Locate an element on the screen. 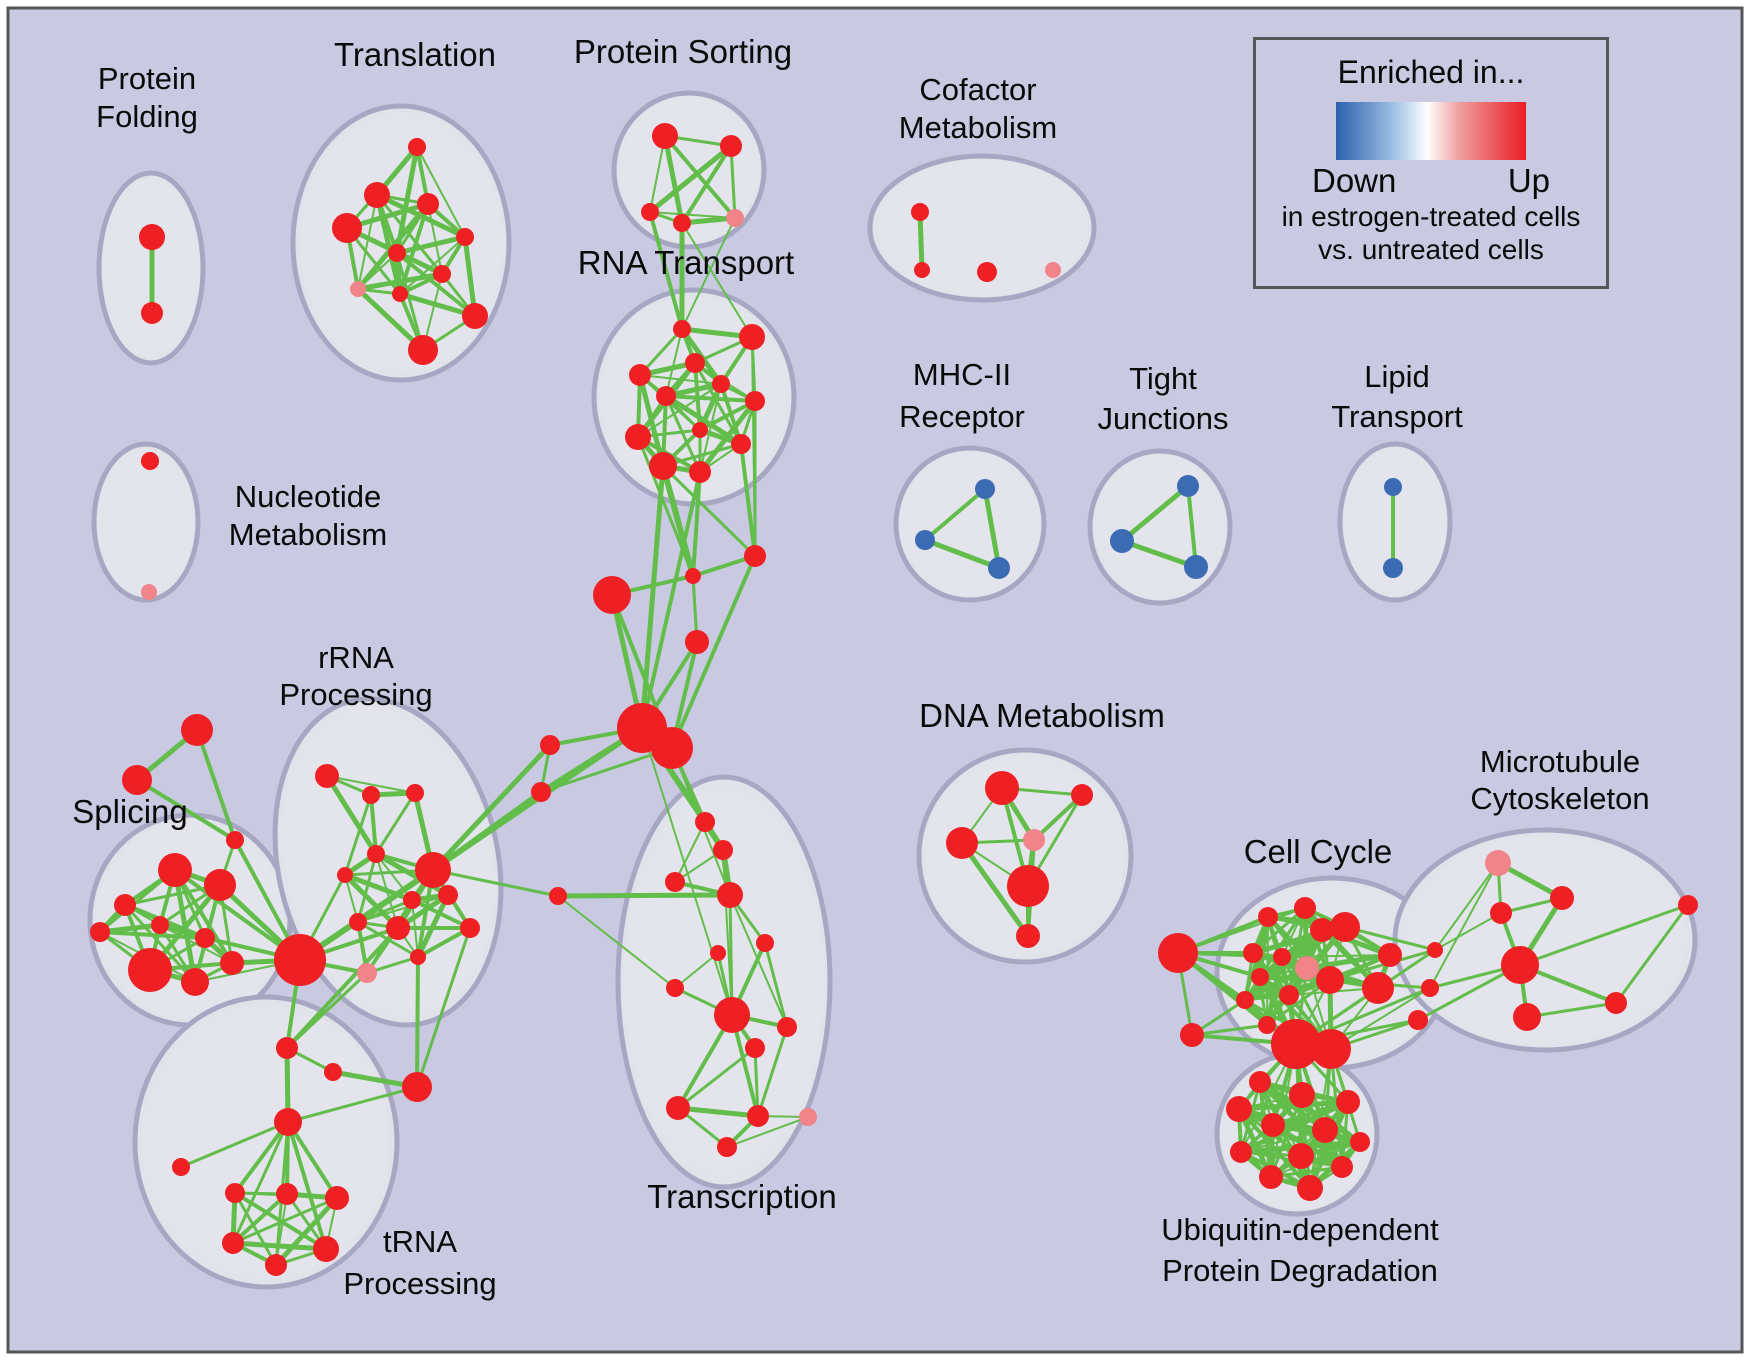 The height and width of the screenshot is (1360, 1750). cluster-label-ubiquitin-degradation: Ubiquitin-dependent is located at coordinates (1300, 1229).